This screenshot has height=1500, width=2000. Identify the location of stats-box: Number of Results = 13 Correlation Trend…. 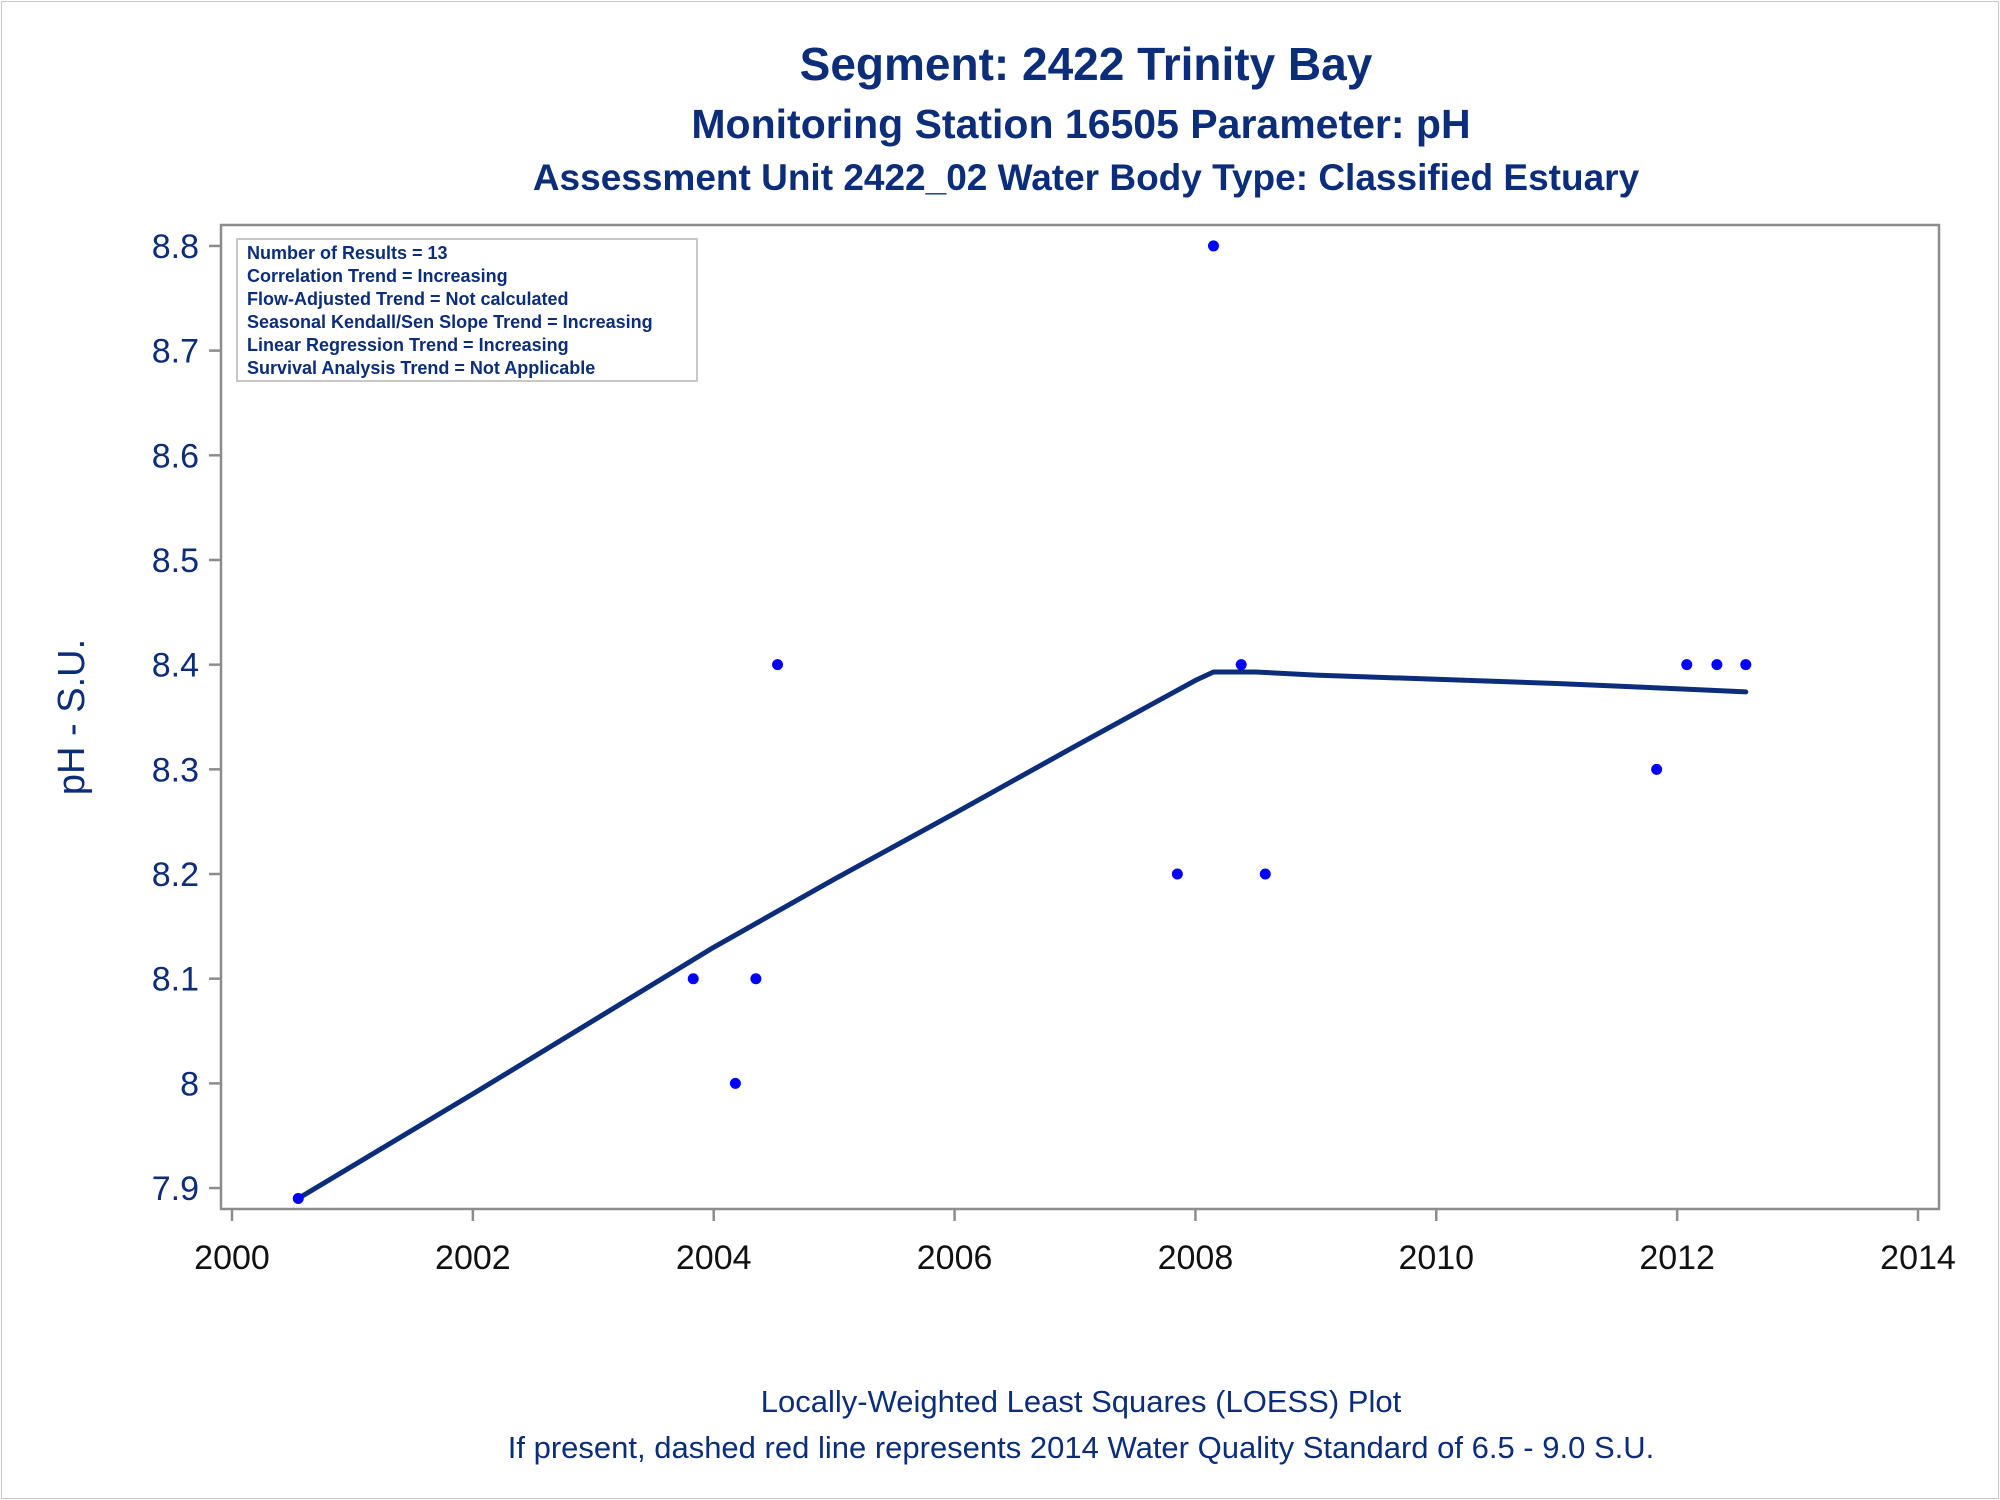
(467, 310).